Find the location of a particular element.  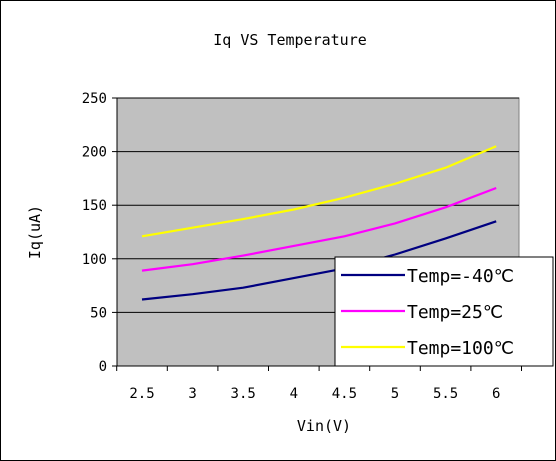

chart-title: Iq VS Temperature is located at coordinates (290, 40).